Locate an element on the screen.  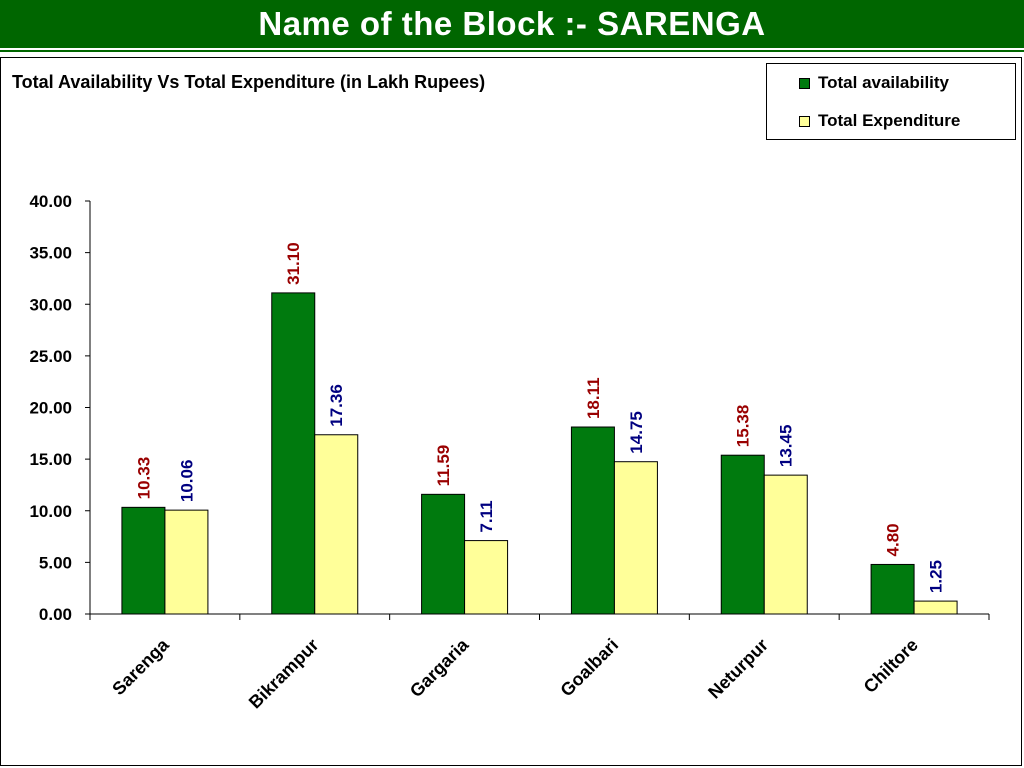
y-tick-label: 10.00 is located at coordinates (50, 511).